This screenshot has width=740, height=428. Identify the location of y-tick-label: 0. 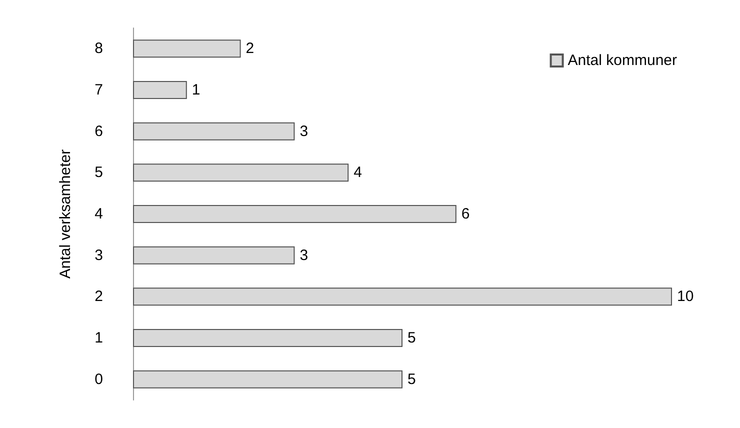
(98, 379).